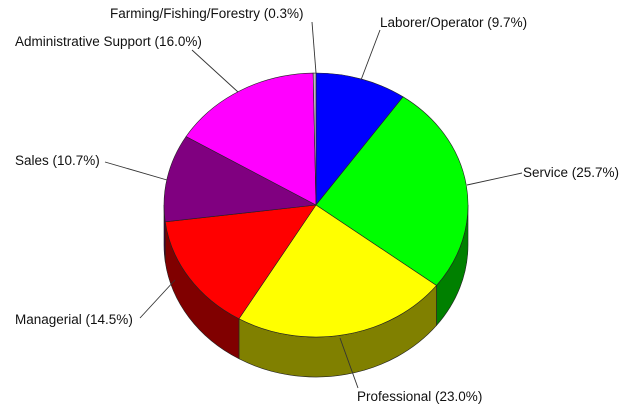 Image resolution: width=626 pixels, height=407 pixels. What do you see at coordinates (108, 41) in the screenshot?
I see `slice-label-administrative-support: Administrative Support (16.0%)` at bounding box center [108, 41].